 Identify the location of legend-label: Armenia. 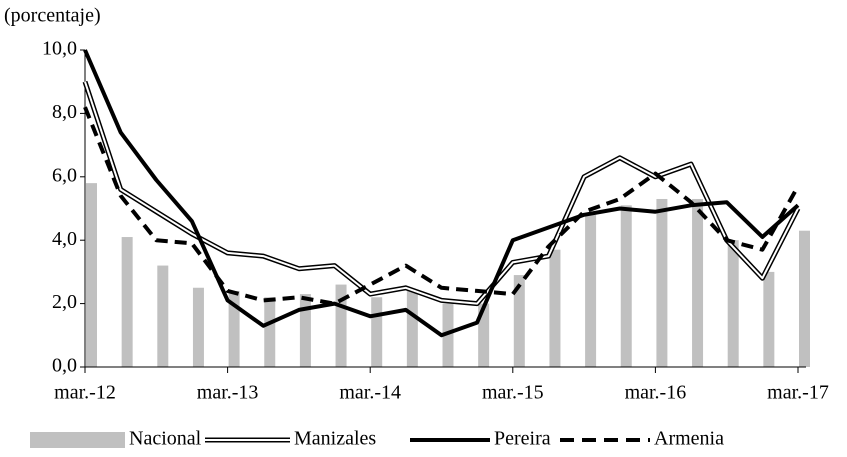
(689, 439).